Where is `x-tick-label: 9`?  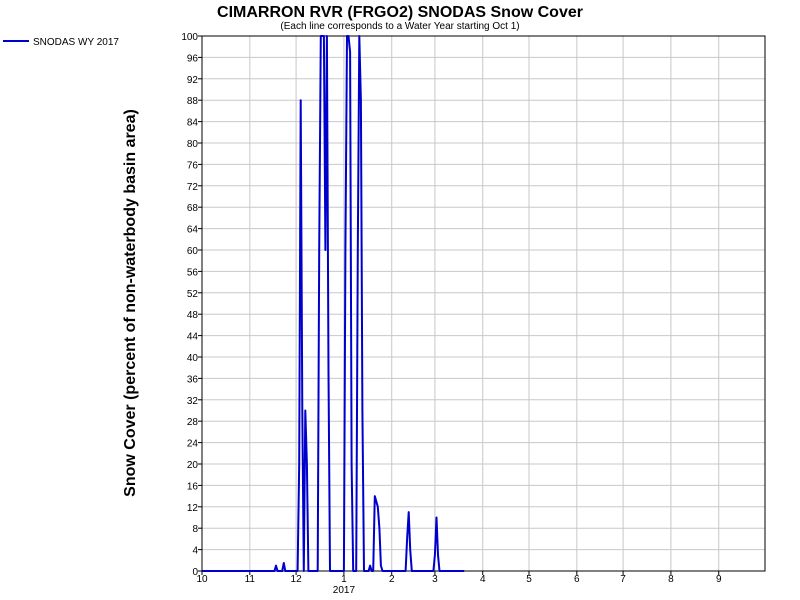 x-tick-label: 9 is located at coordinates (719, 579).